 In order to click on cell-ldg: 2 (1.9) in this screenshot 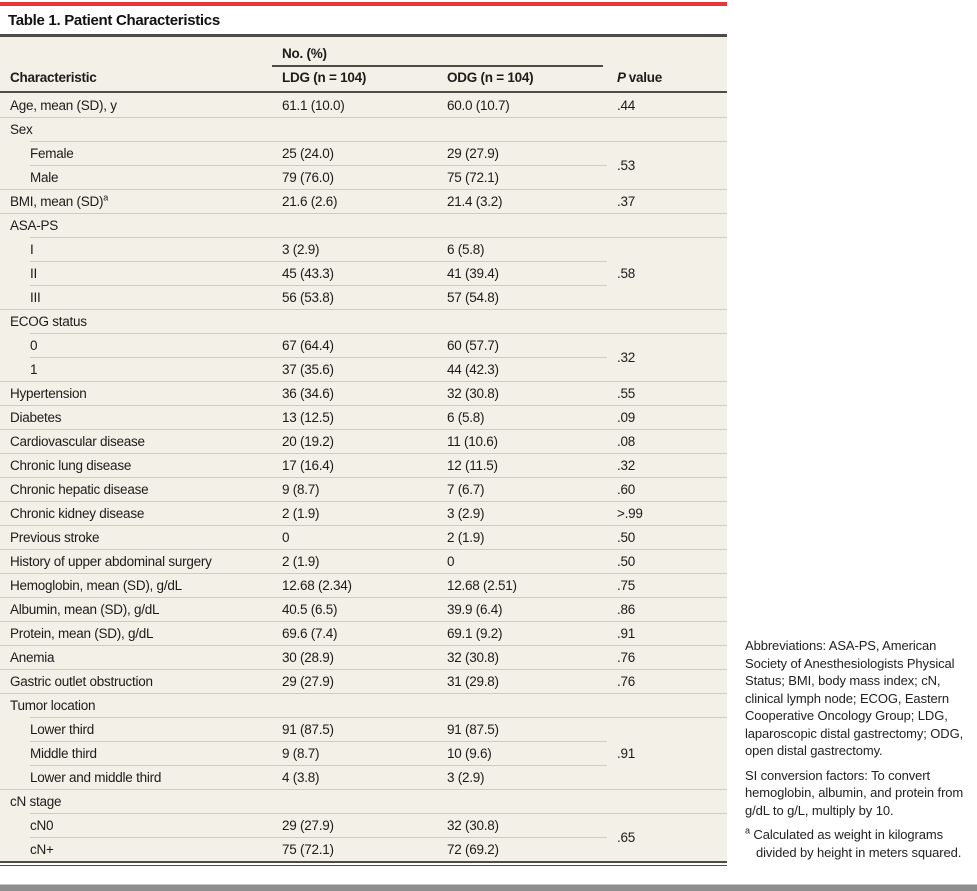, I will do `click(354, 513)`.